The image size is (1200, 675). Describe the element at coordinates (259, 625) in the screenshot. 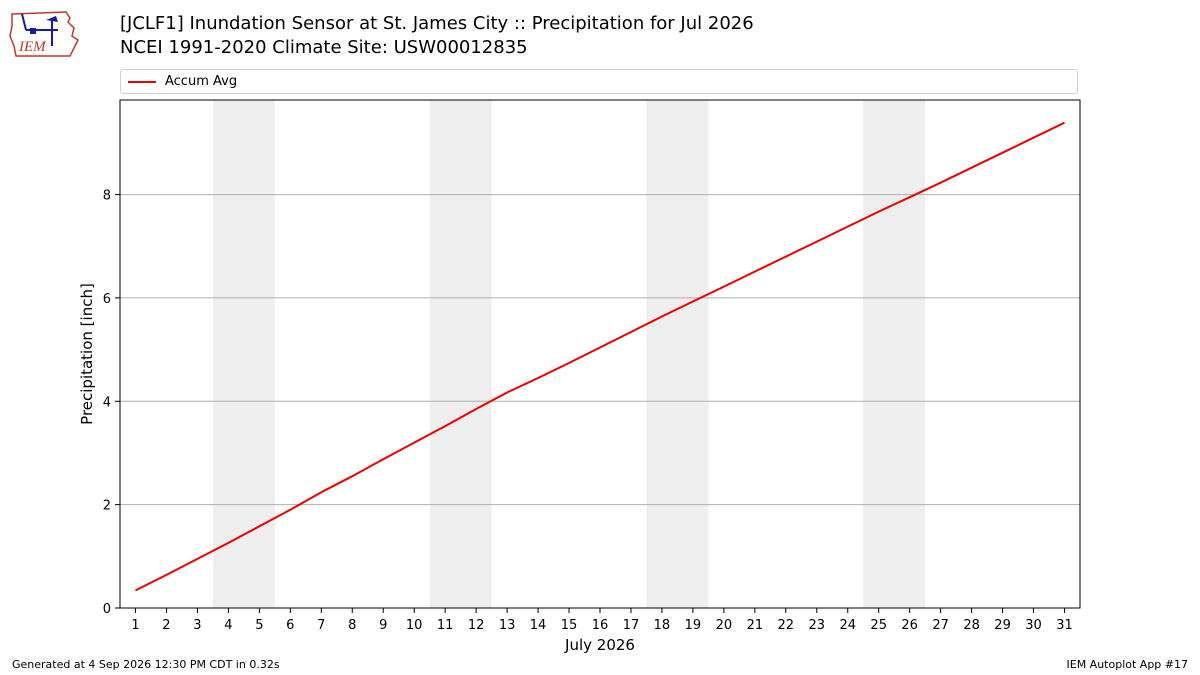

I see `x-tick-label-5: 5` at that location.